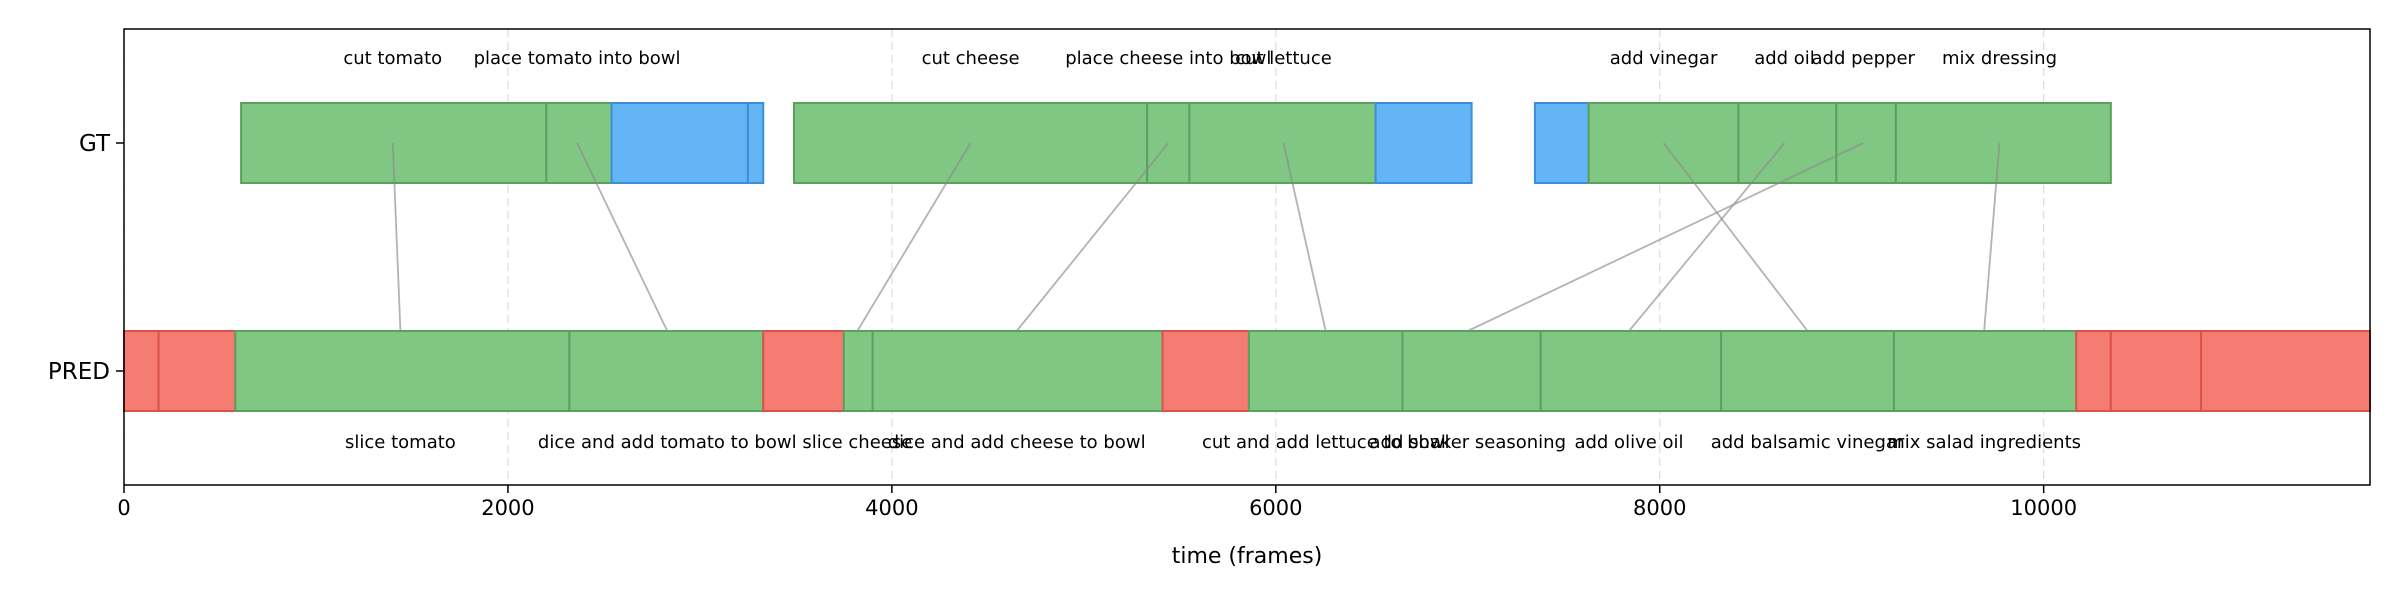 The height and width of the screenshot is (604, 2400). Describe the element at coordinates (1097, 502) in the screenshot. I see `x-axis: 0 2000 4000 6000 8000 10000` at that location.